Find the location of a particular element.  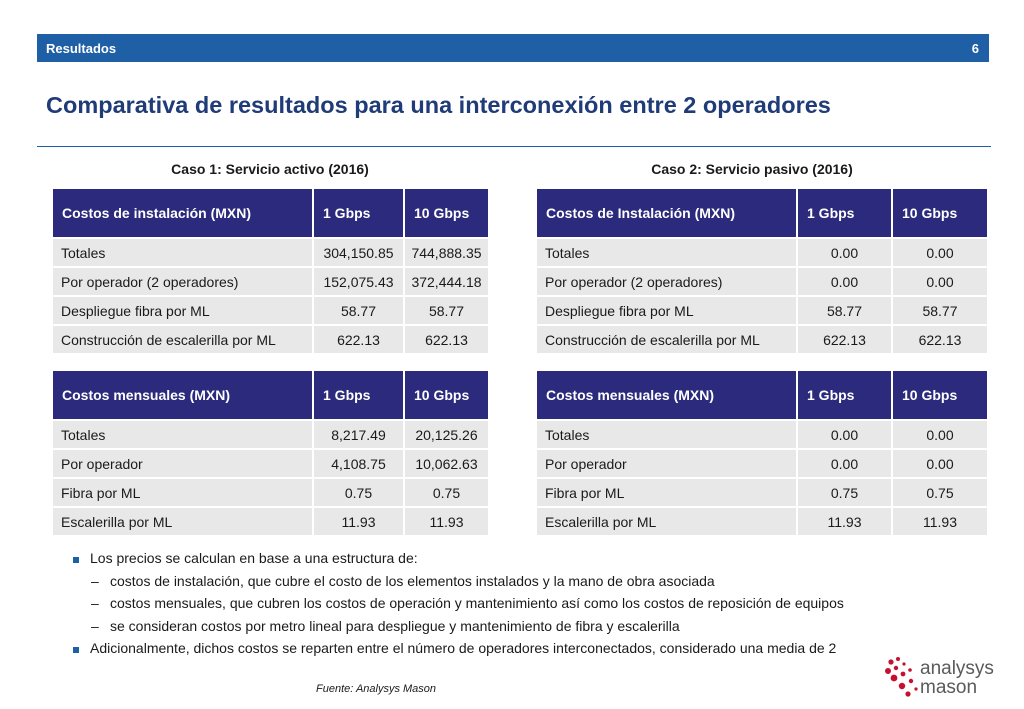

logo-line2: mason is located at coordinates (949, 687).